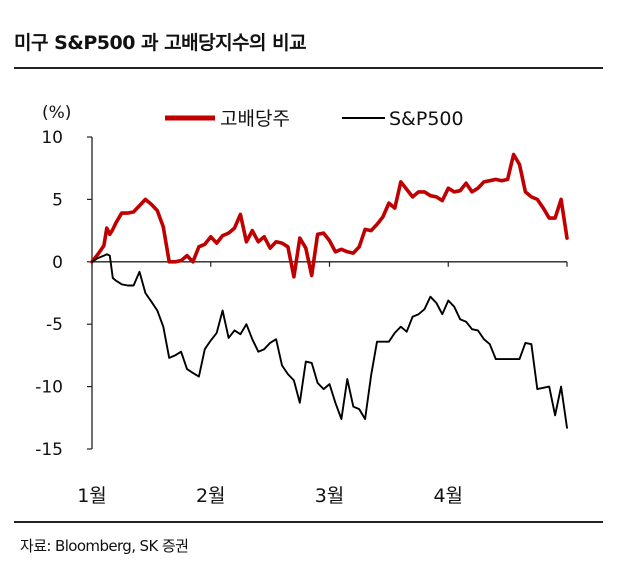 The height and width of the screenshot is (581, 617). Describe the element at coordinates (54, 325) in the screenshot. I see `y-tick-label: -5` at that location.